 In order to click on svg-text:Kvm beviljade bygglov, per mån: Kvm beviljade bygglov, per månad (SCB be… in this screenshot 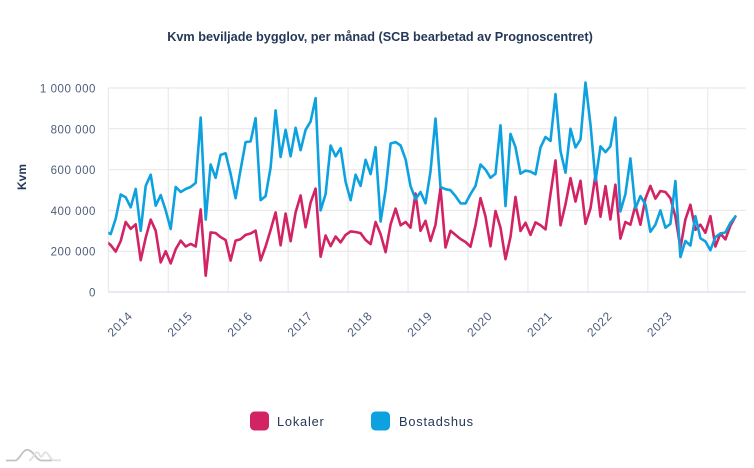, I will do `click(380, 37)`.